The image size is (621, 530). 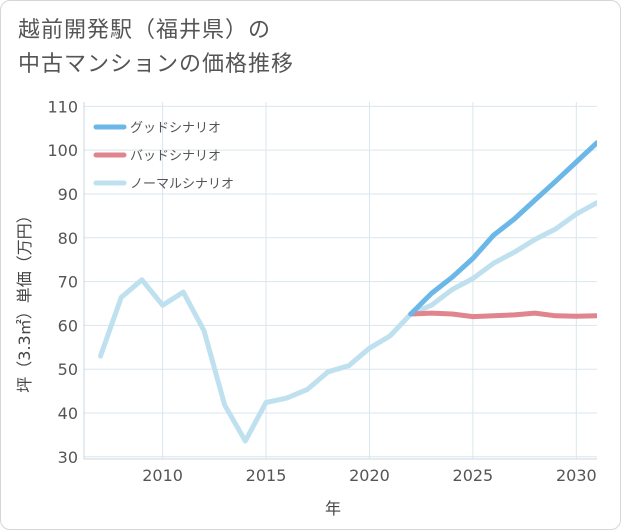 I want to click on legend-label-good: グッドシナリオ, so click(x=175, y=128).